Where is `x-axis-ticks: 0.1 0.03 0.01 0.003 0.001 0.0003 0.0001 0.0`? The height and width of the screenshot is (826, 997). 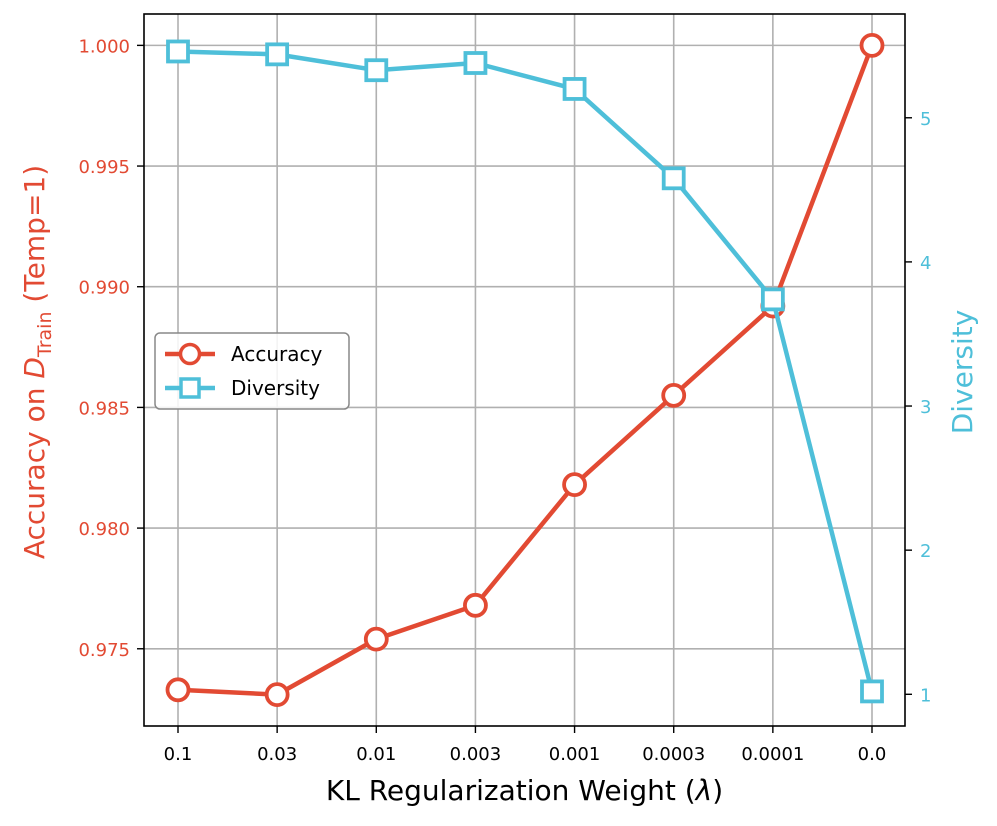
x-axis-ticks: 0.1 0.03 0.01 0.003 0.001 0.0003 0.0001 0.0 is located at coordinates (525, 745).